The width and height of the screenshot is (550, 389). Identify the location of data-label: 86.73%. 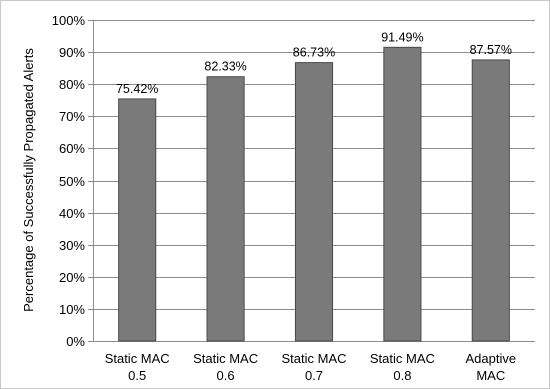
(314, 53).